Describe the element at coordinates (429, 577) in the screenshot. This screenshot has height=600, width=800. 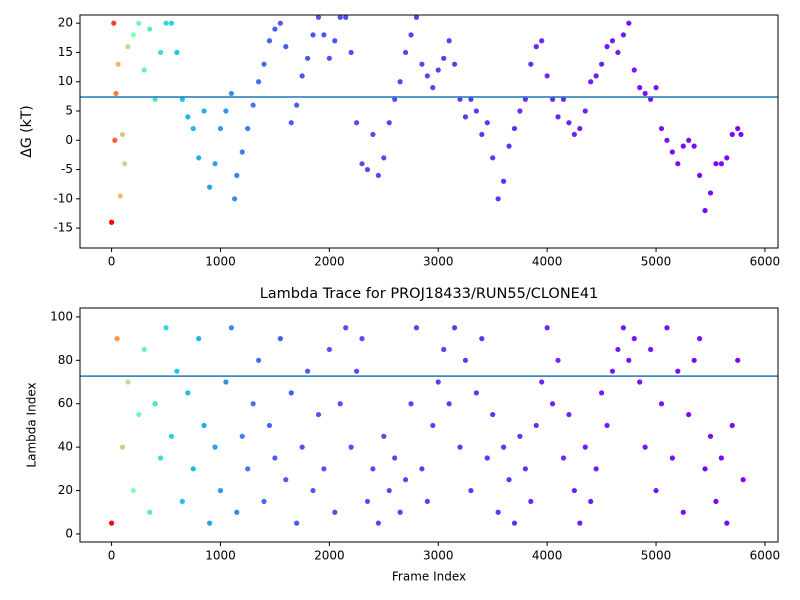
I see `x-axis-label: Frame Index` at that location.